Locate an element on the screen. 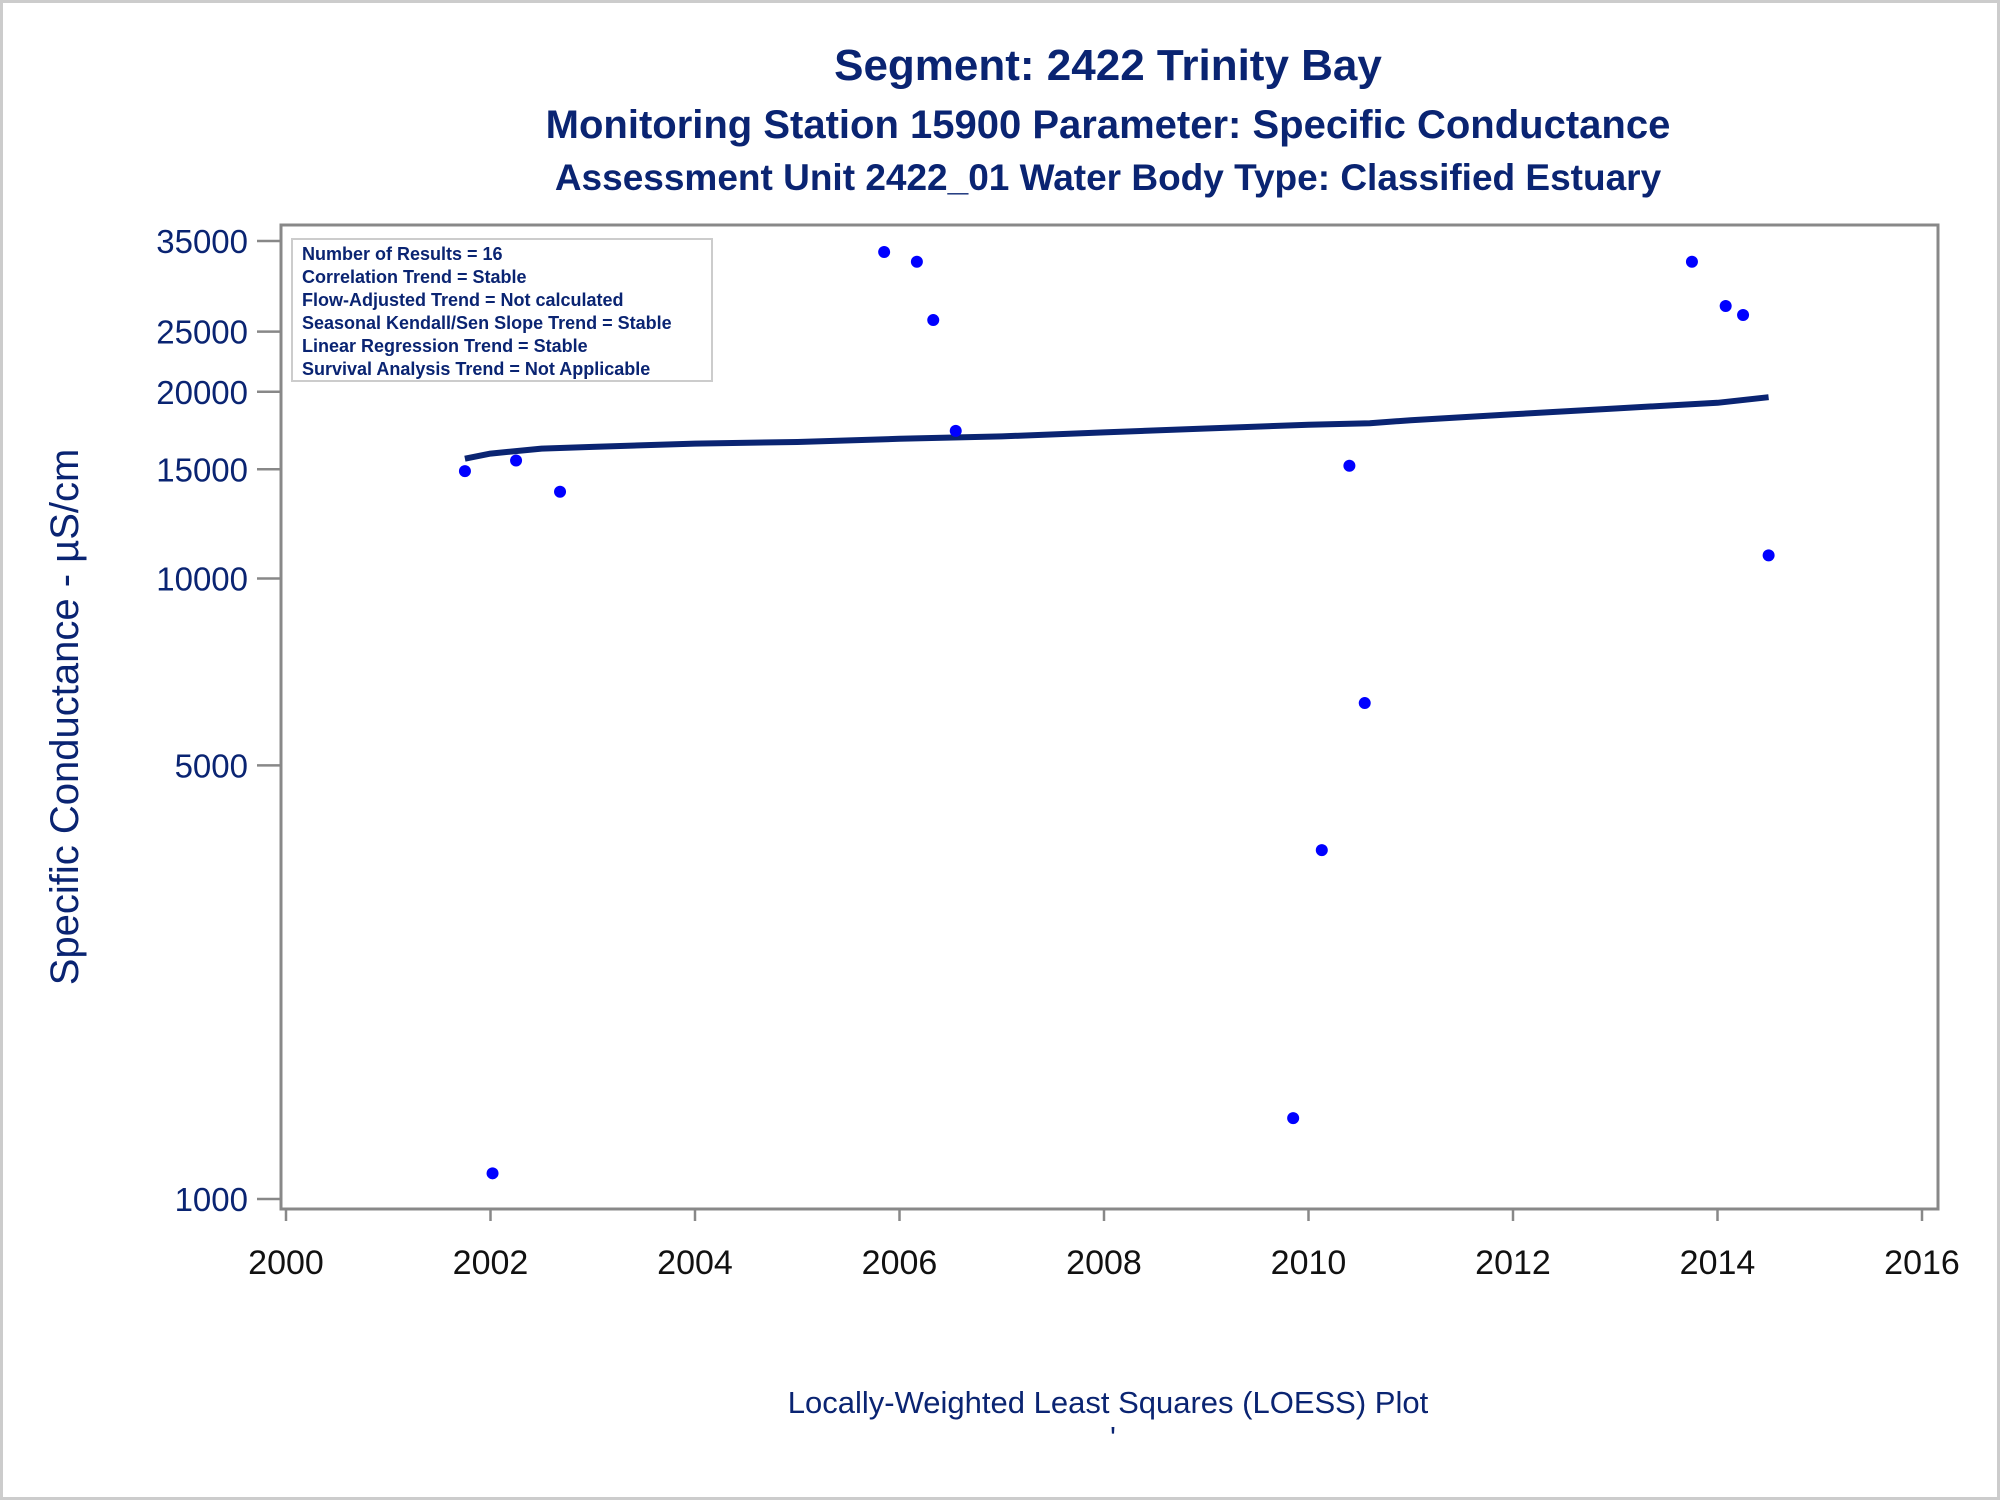 This screenshot has height=1500, width=2000. stats-correlation-trend: Correlation Trend = Stable is located at coordinates (414, 277).